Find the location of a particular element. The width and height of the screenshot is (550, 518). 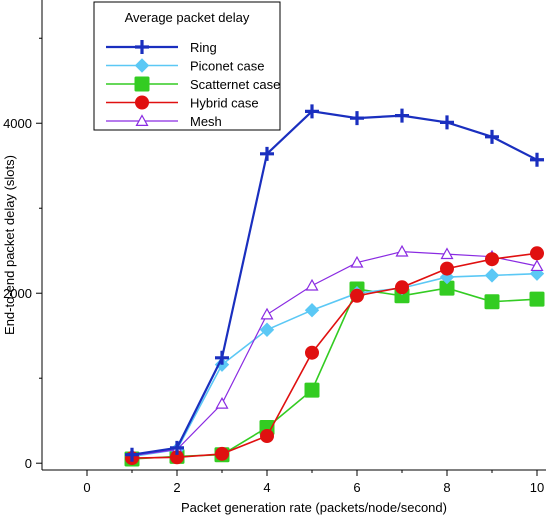

x-tick-label: 2 is located at coordinates (176, 487).